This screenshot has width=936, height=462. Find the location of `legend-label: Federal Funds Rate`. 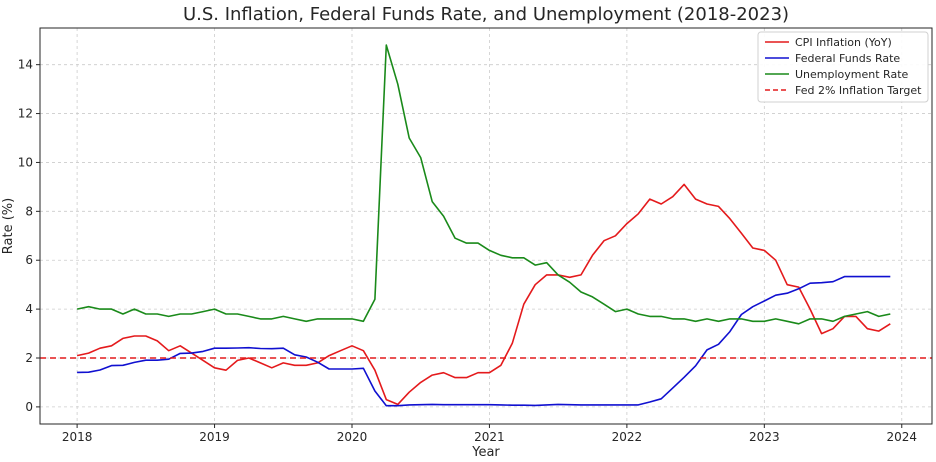

legend-label: Federal Funds Rate is located at coordinates (847, 58).